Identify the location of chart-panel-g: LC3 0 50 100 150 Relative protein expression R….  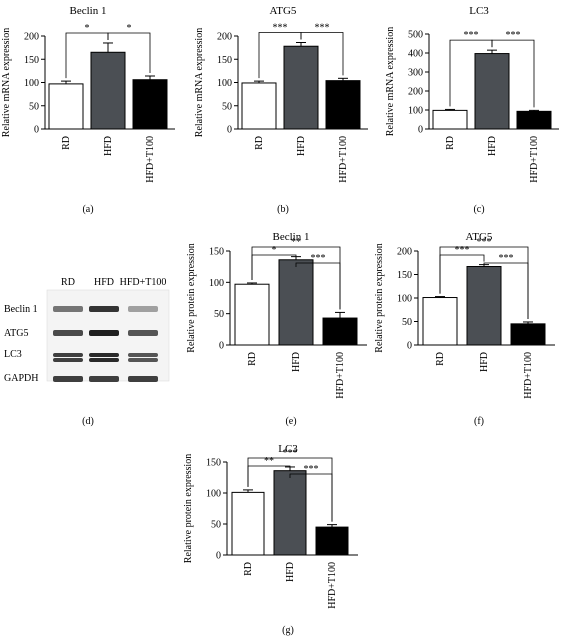
(270, 539).